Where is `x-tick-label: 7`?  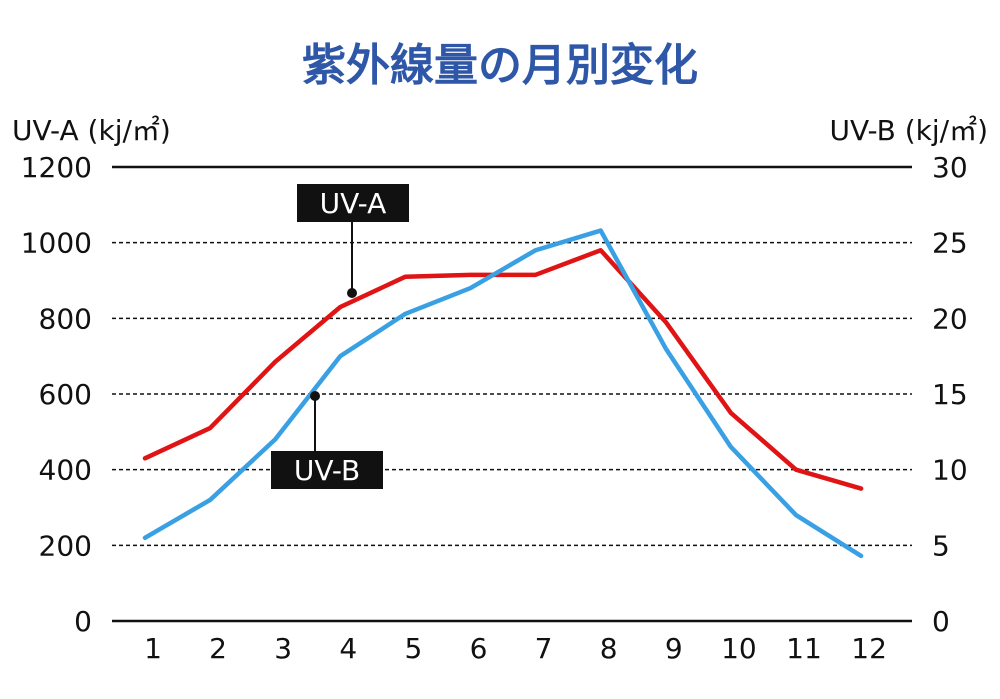
x-tick-label: 7 is located at coordinates (544, 648).